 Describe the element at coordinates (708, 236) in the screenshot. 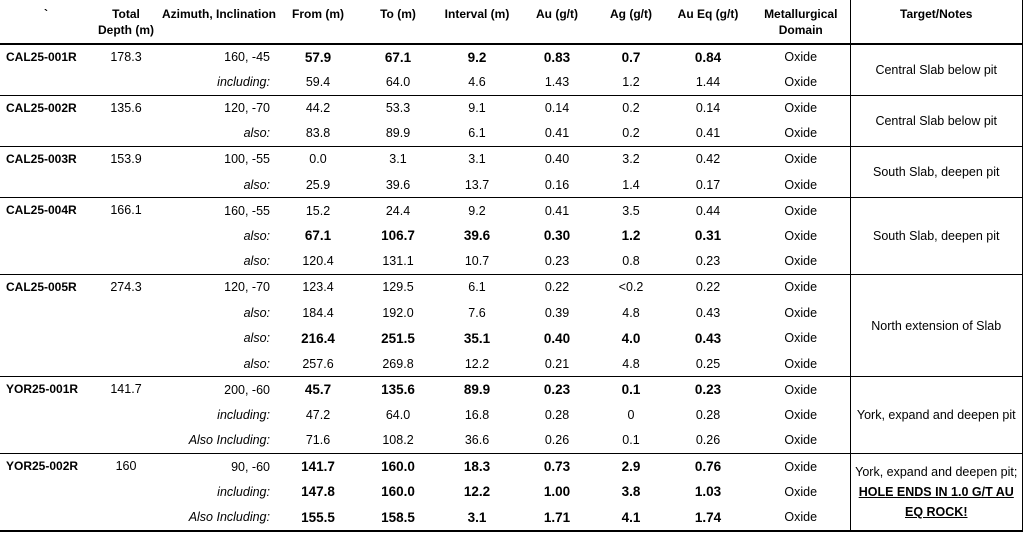

I see `aueq-value: 0.31` at that location.